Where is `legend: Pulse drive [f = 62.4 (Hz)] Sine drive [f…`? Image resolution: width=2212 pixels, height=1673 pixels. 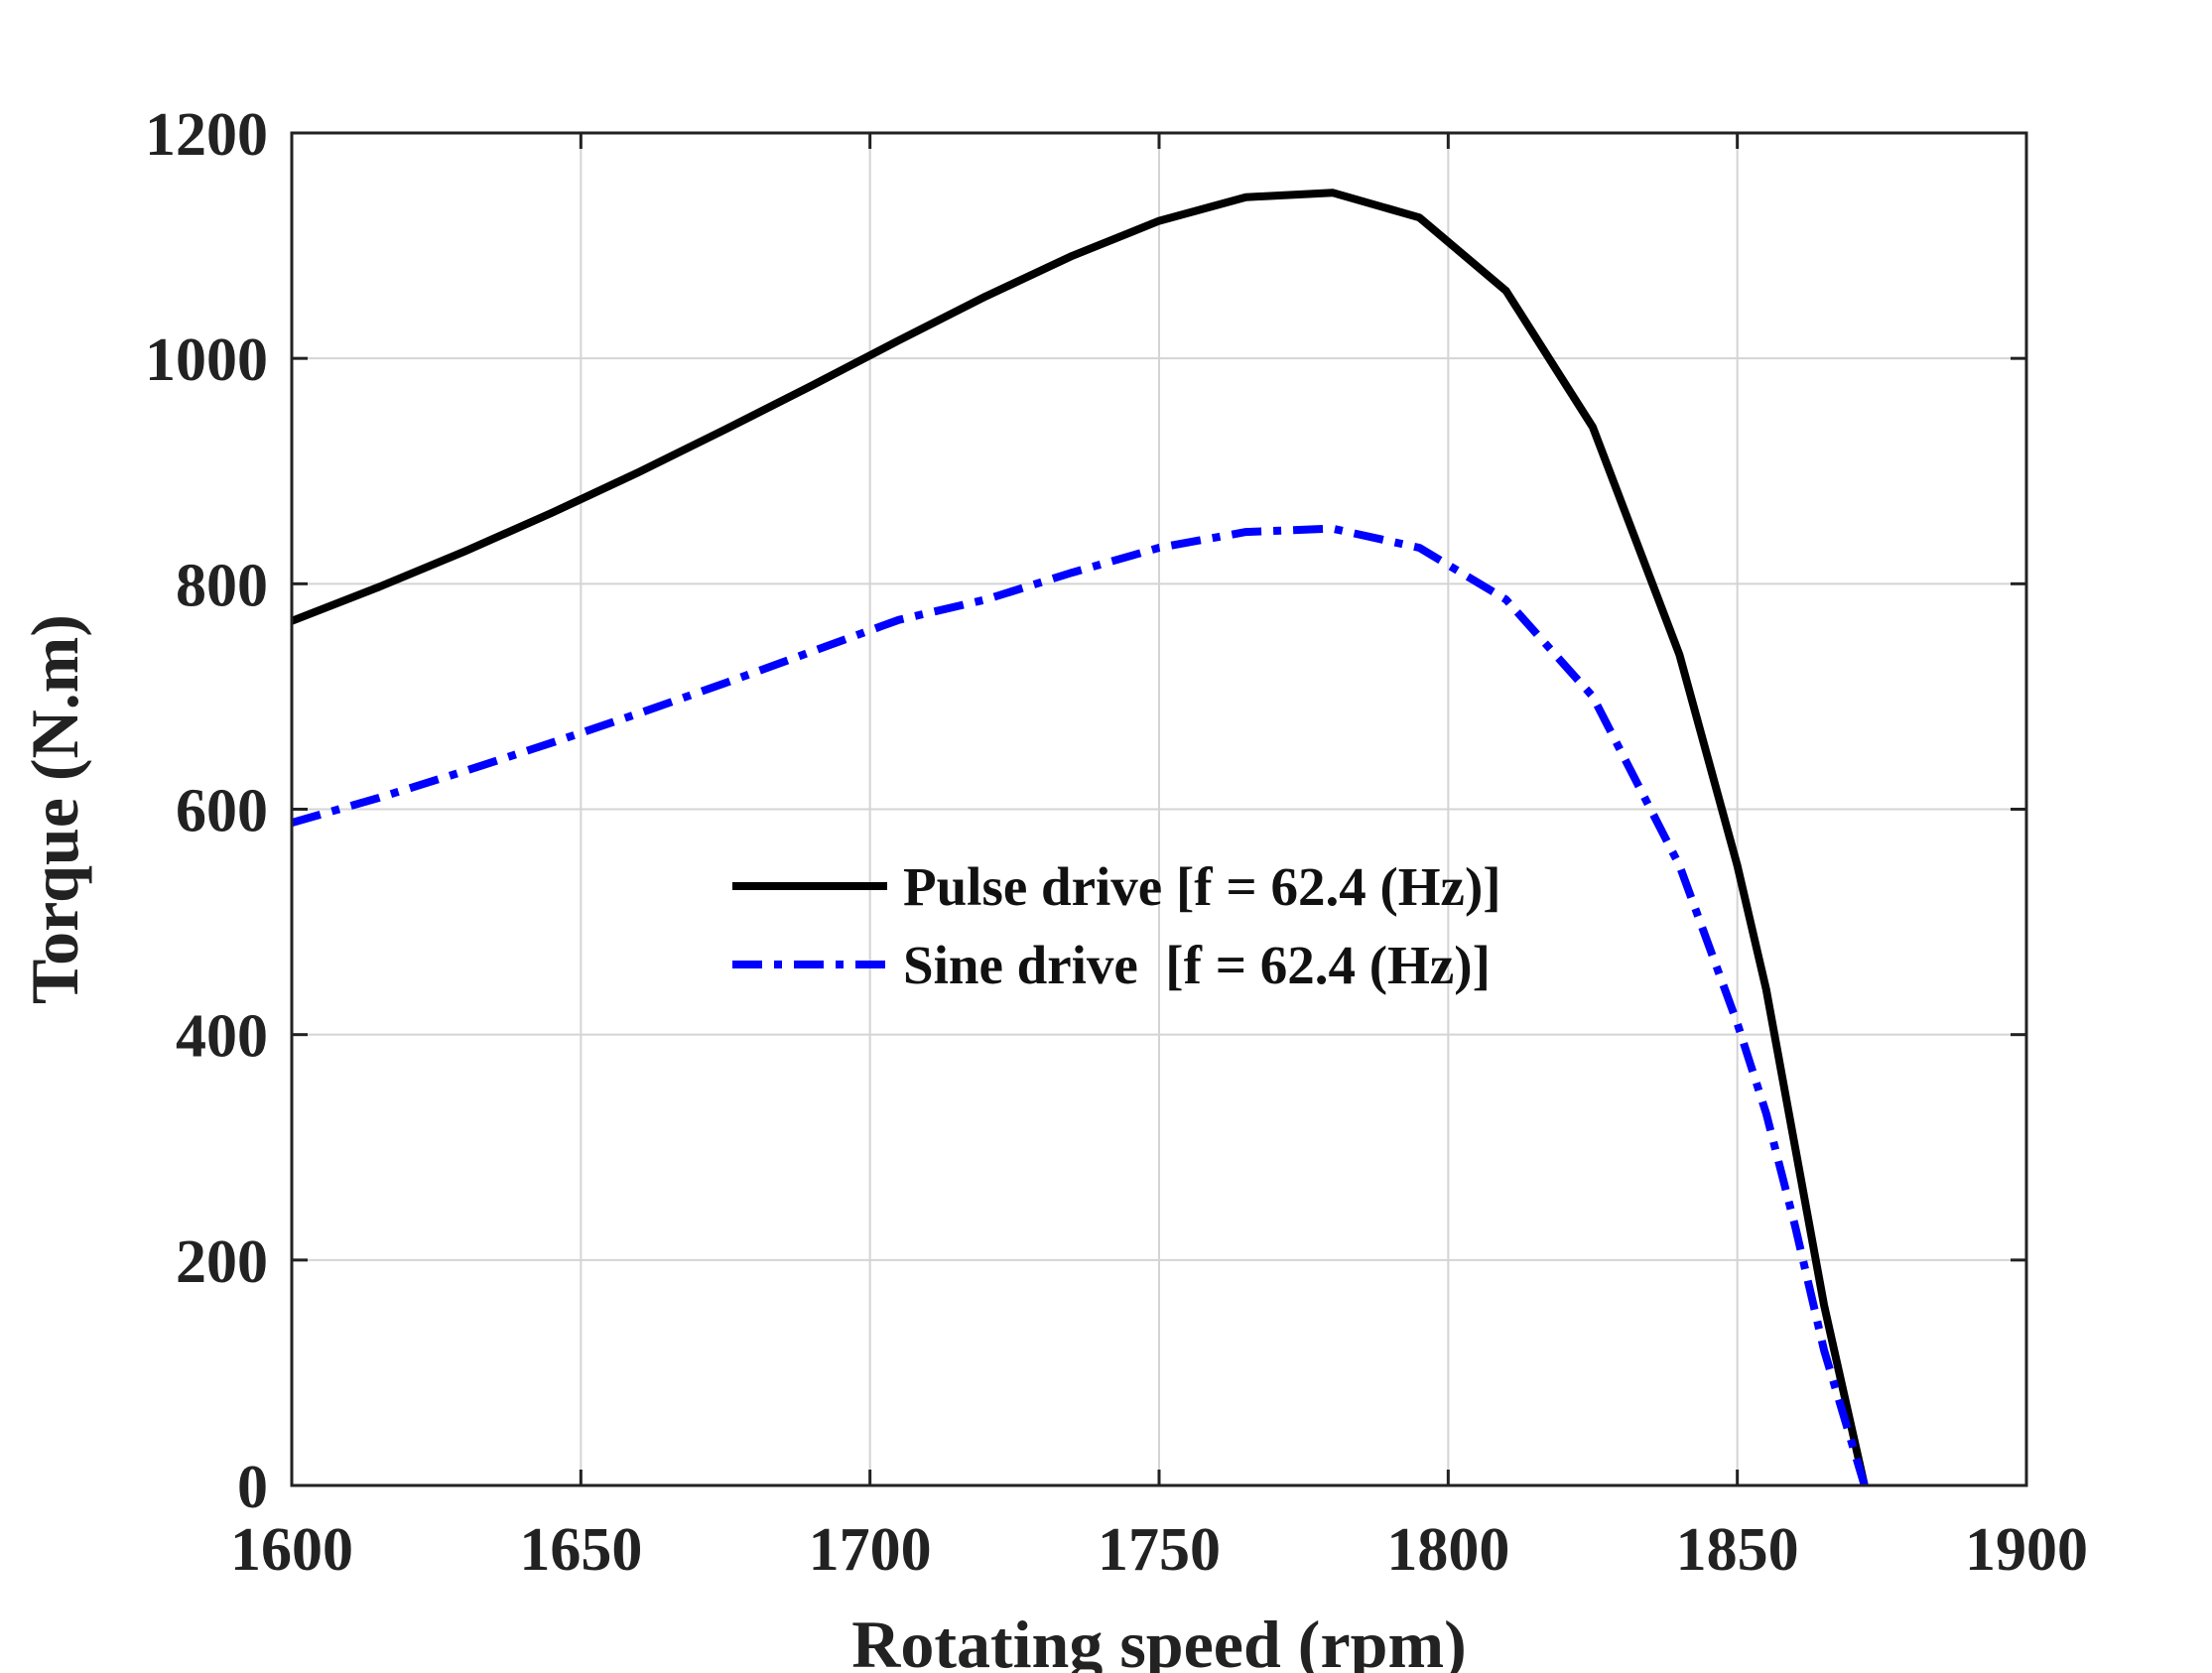 legend: Pulse drive [f = 62.4 (Hz)] Sine drive [f… is located at coordinates (1116, 925).